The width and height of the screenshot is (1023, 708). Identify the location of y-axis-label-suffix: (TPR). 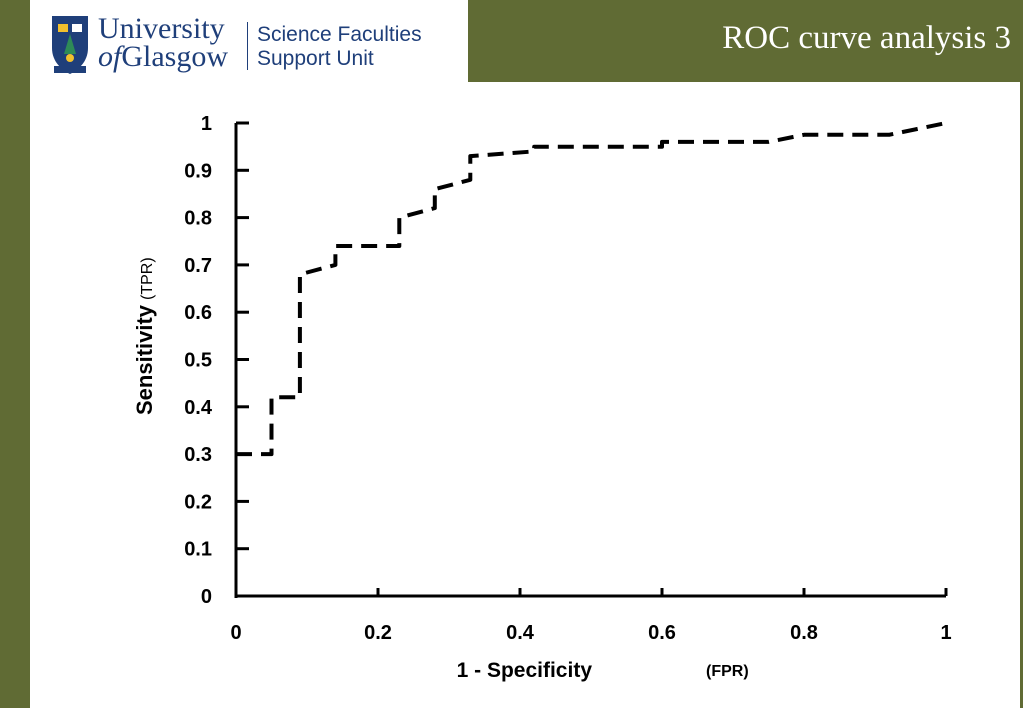
(147, 278).